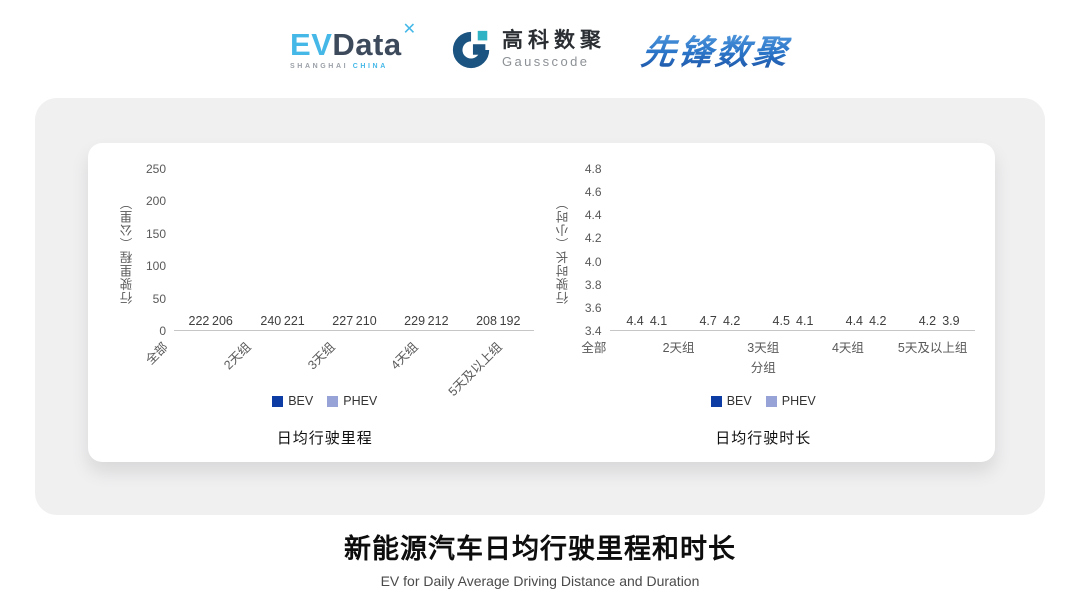 The image size is (1080, 608). I want to click on value-label: 4.7, so click(708, 321).